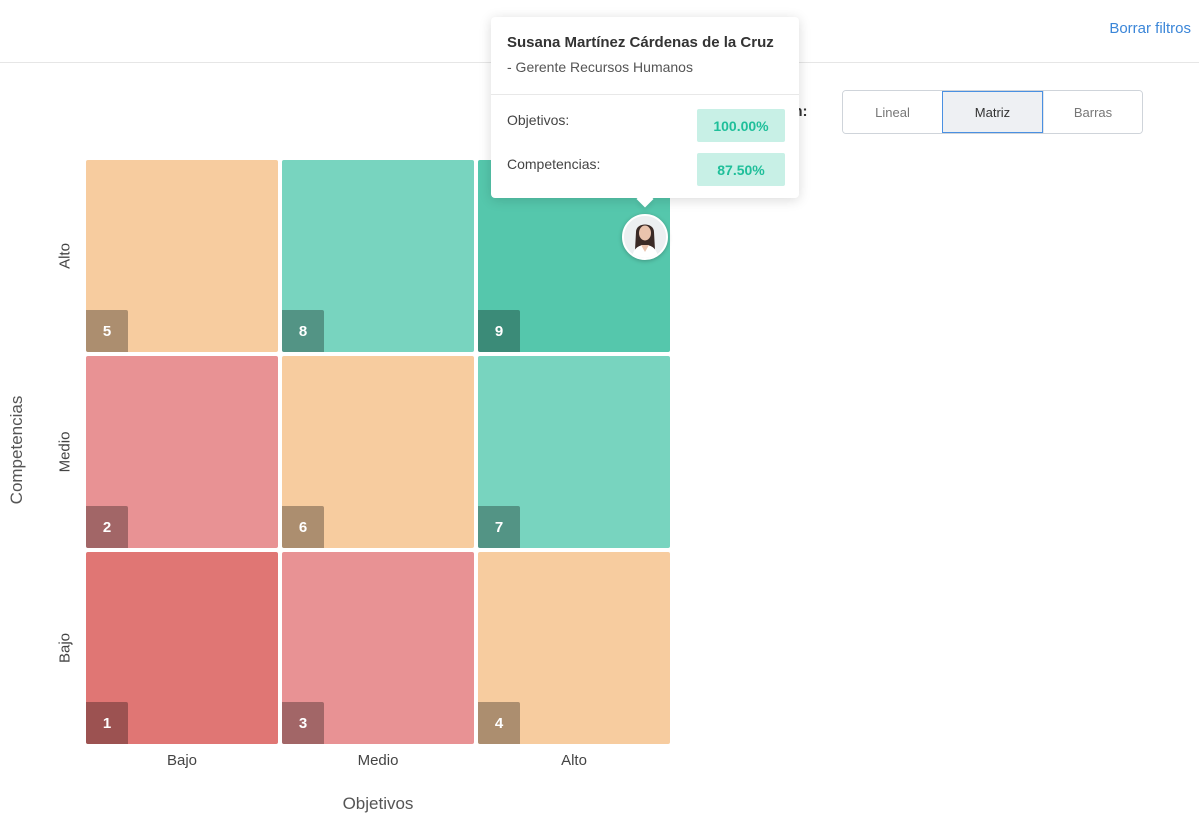  What do you see at coordinates (182, 256) in the screenshot?
I see `matrix-cell-5: 5` at bounding box center [182, 256].